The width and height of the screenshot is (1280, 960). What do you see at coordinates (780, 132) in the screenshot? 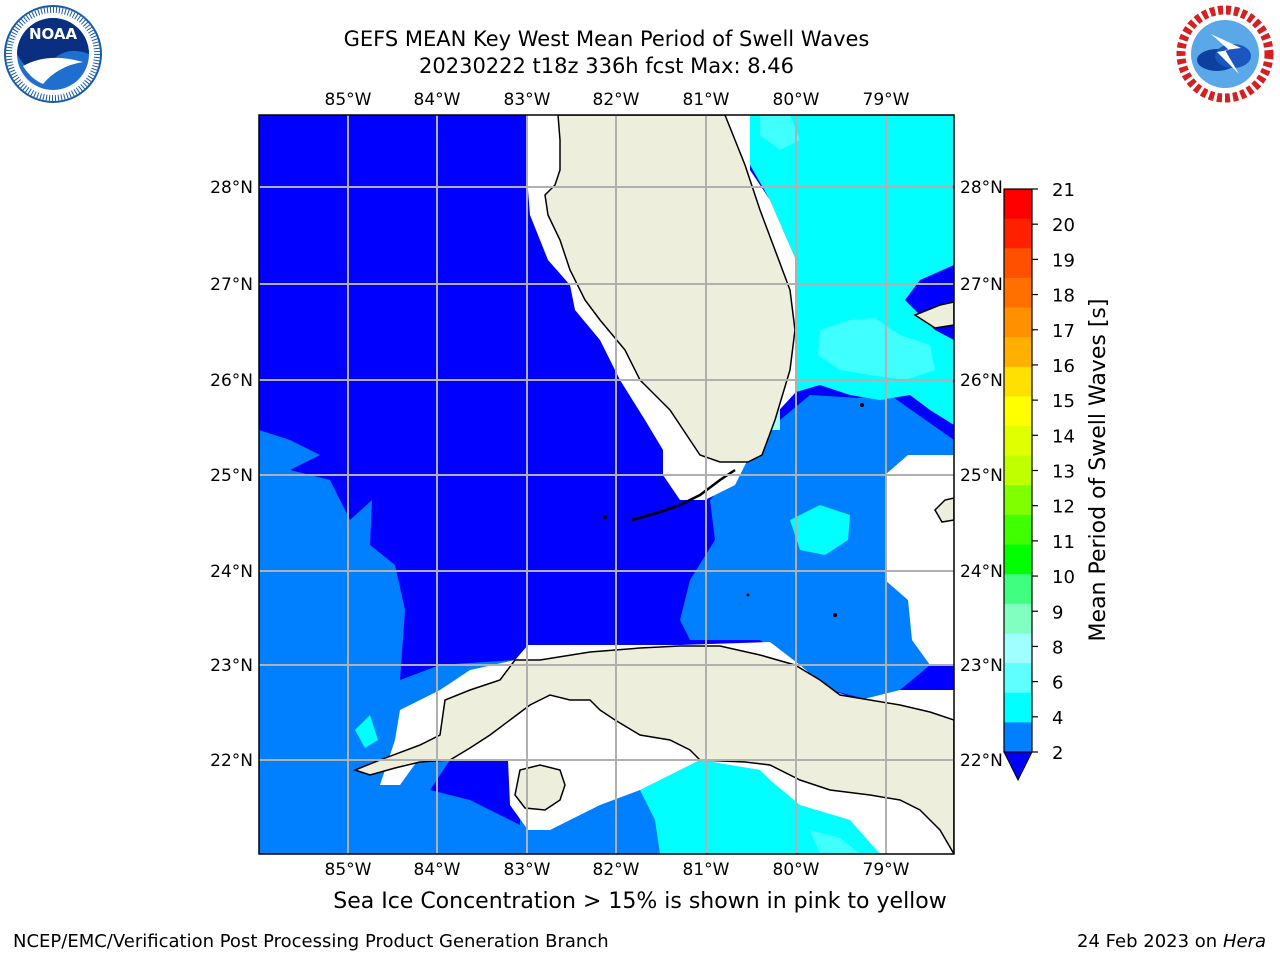
I see `swell-6-8-north` at bounding box center [780, 132].